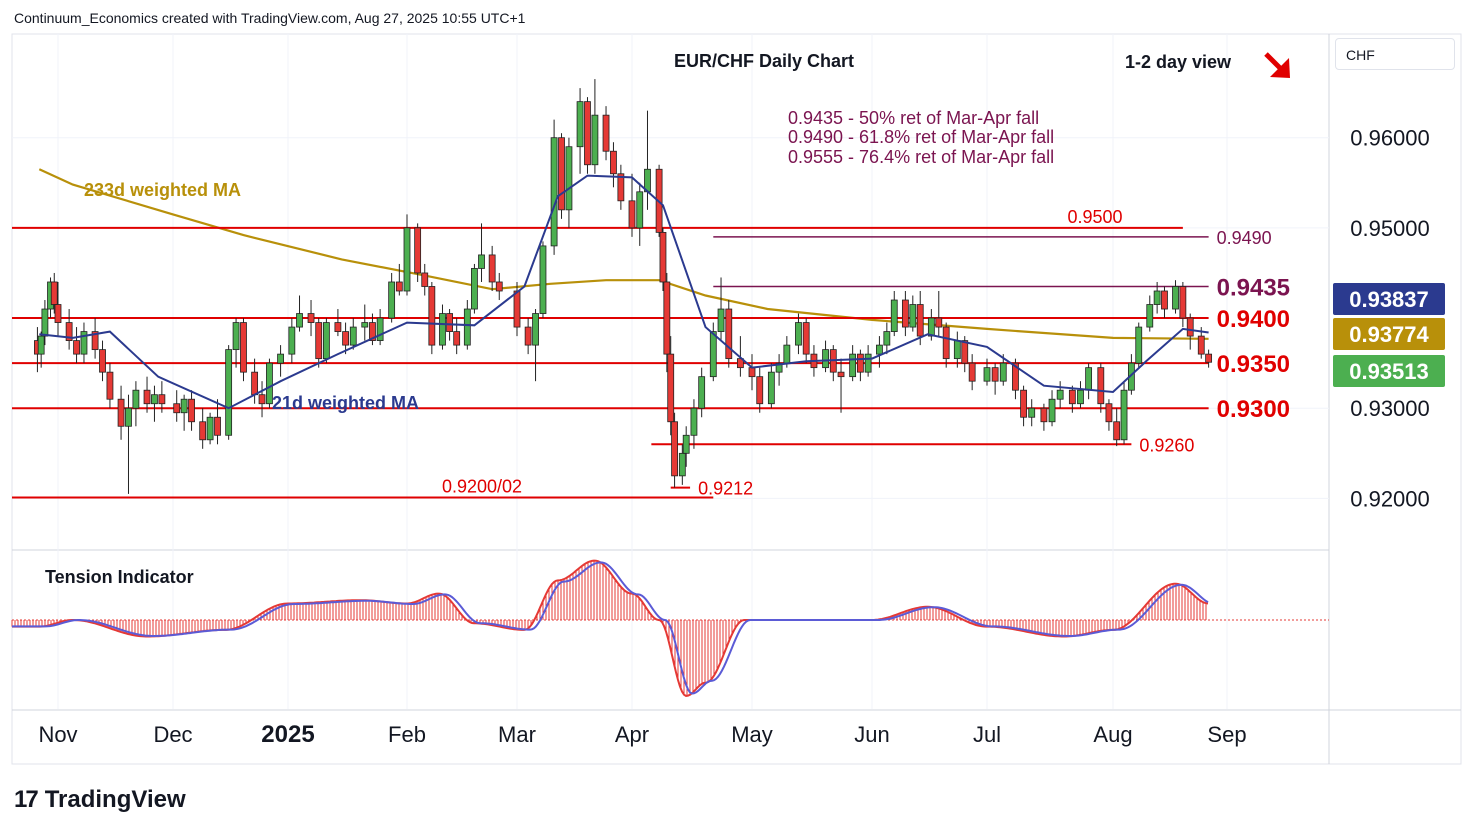  I want to click on level-label: 0.9260, so click(1166, 445).